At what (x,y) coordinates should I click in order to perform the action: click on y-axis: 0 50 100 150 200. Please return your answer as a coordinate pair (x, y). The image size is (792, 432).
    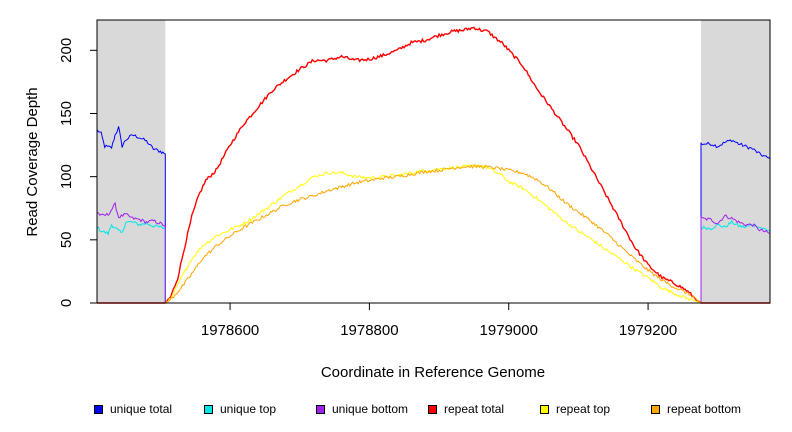
    Looking at the image, I should click on (77, 172).